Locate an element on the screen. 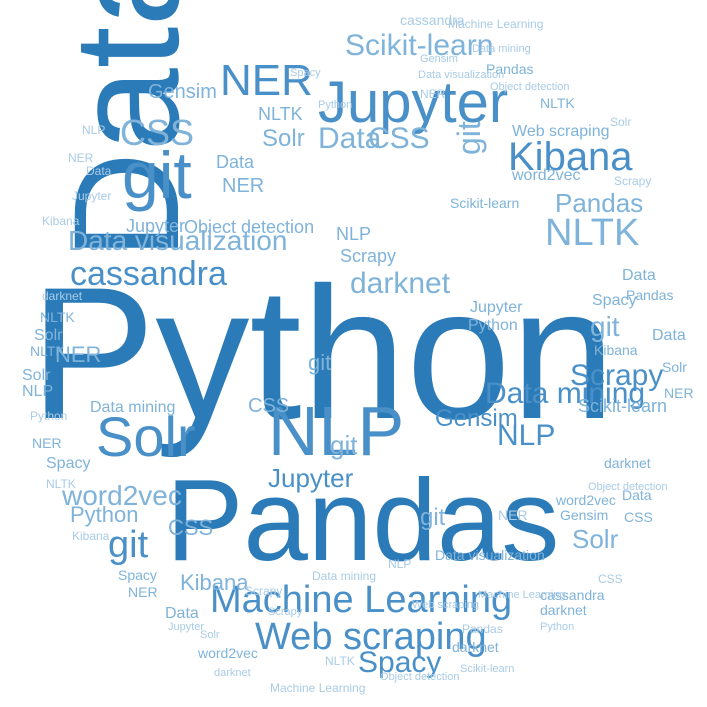  word-jupyter-mid: Jupyter is located at coordinates (311, 478).